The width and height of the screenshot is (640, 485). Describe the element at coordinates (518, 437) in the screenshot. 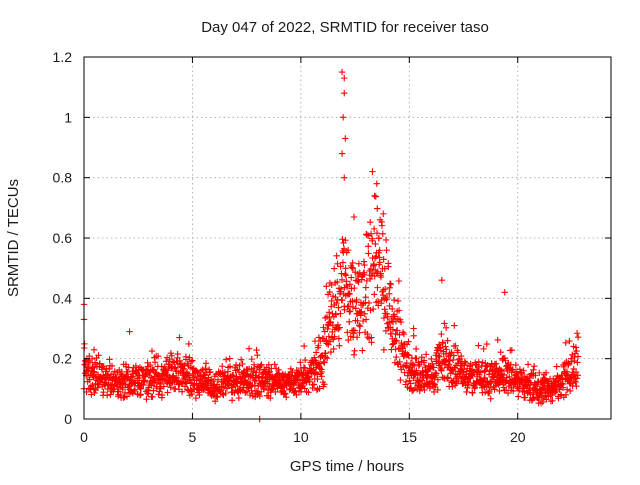

I see `x-tick-label: 20` at that location.